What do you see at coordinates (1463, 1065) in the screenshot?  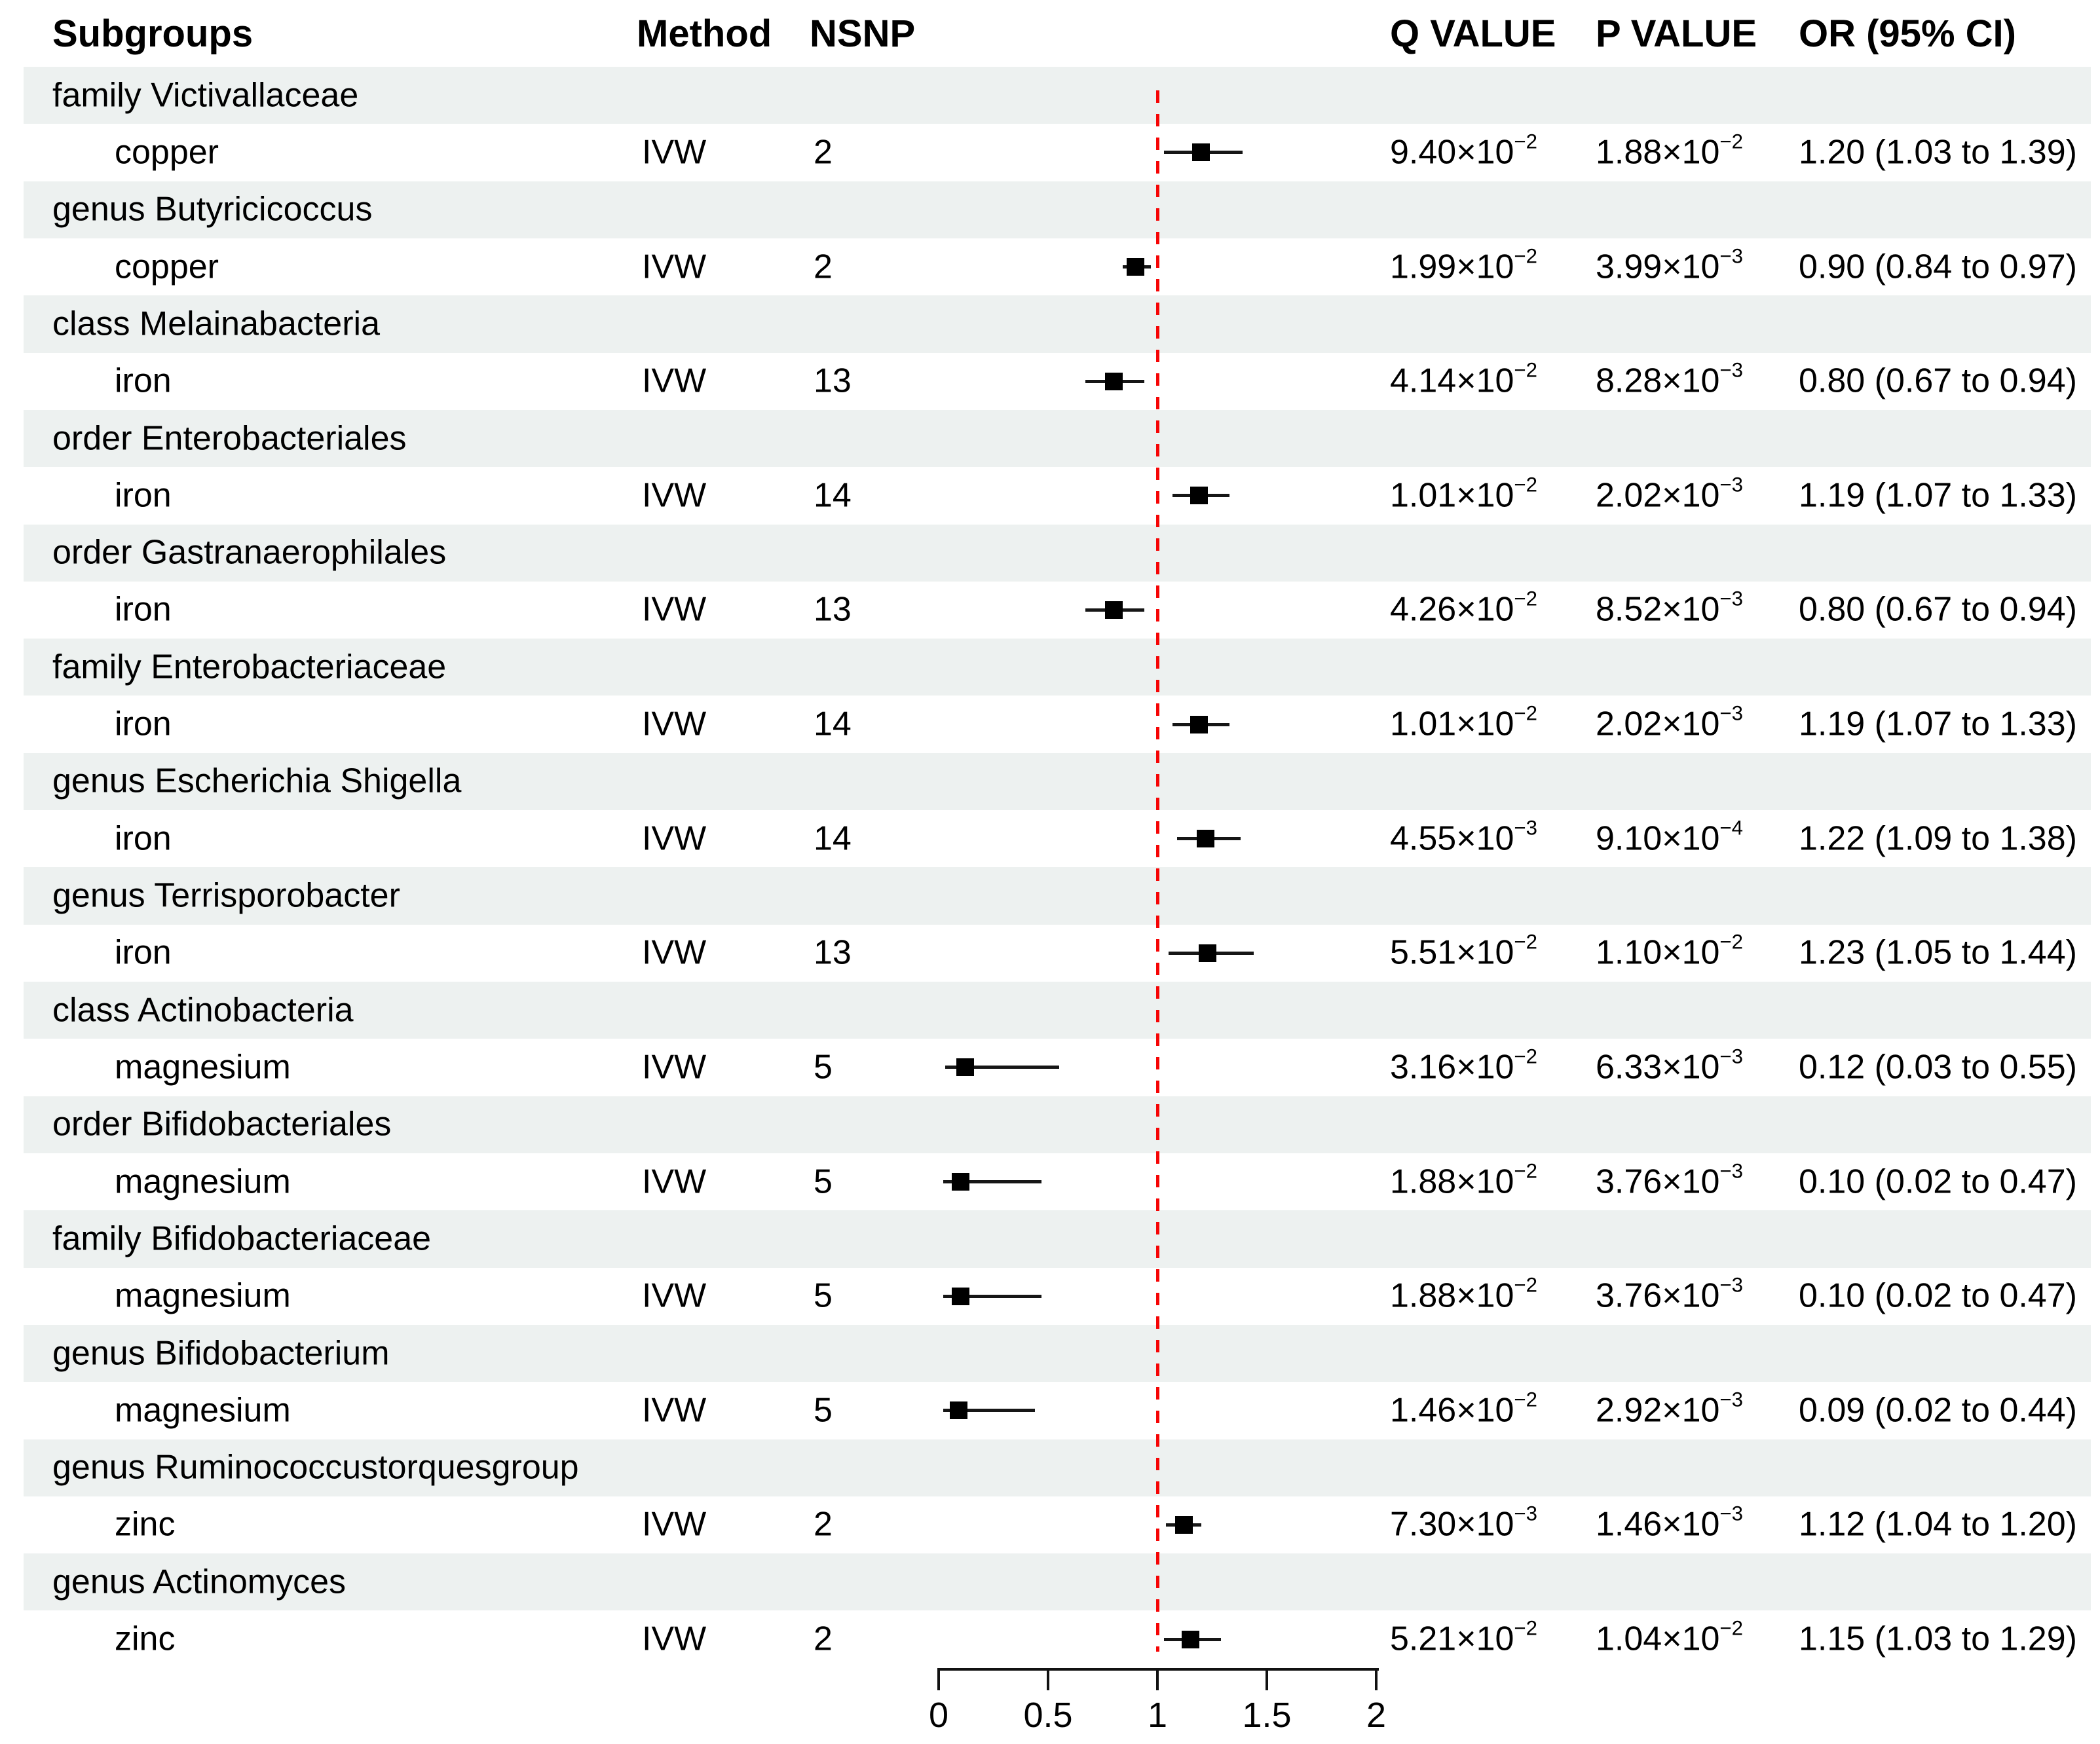 I see `q-value: 3.16×10⁻²` at bounding box center [1463, 1065].